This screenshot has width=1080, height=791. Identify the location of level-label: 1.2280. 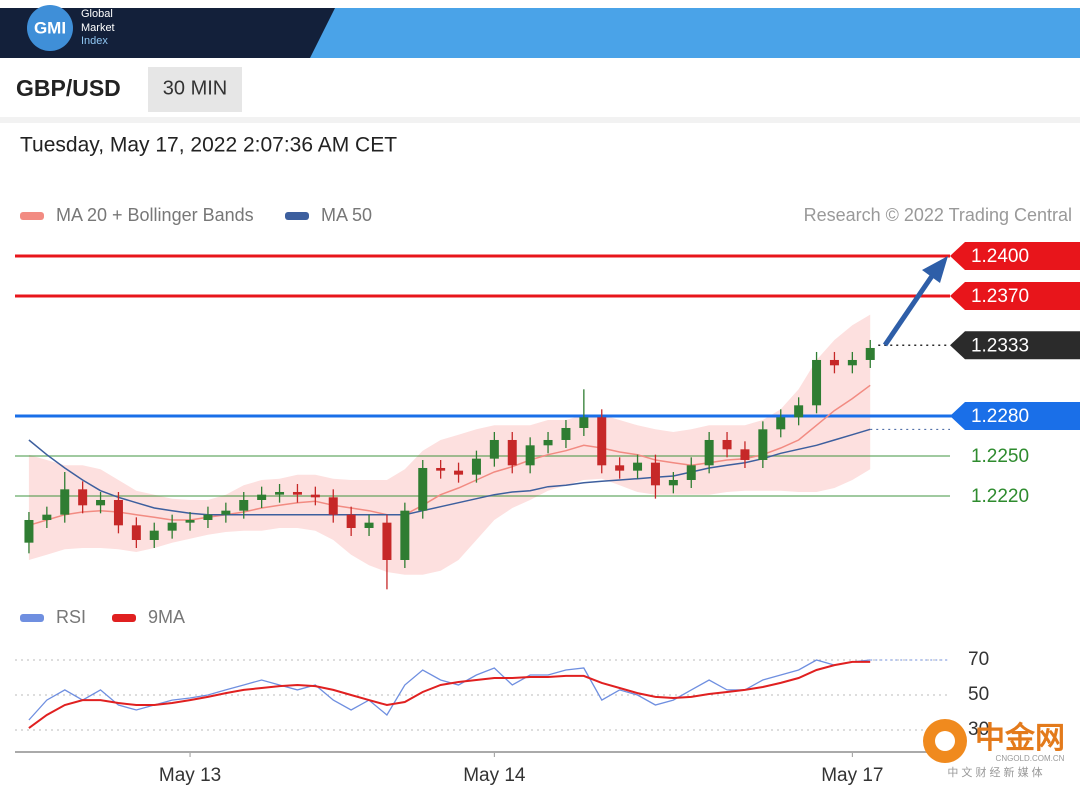
(1000, 416).